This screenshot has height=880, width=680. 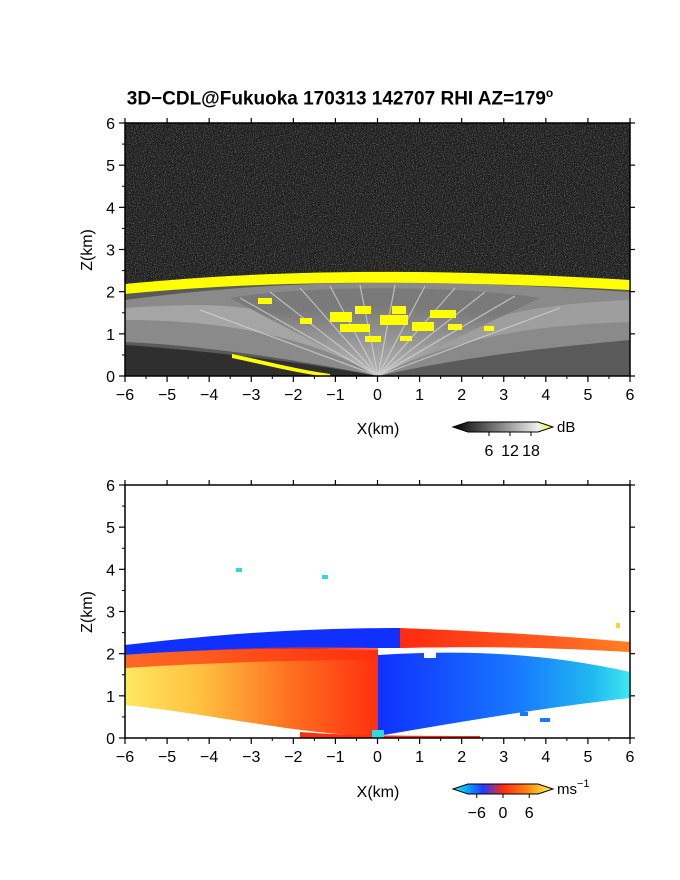 What do you see at coordinates (503, 813) in the screenshot?
I see `colorbar-tick-label: 0` at bounding box center [503, 813].